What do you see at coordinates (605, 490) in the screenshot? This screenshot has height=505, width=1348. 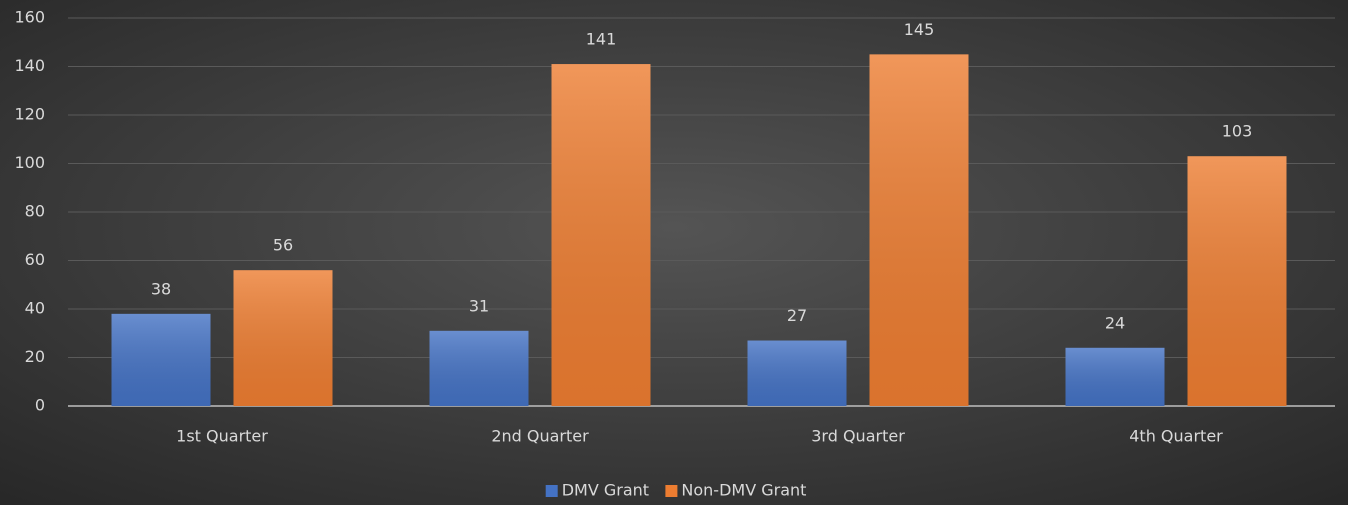 I see `legend-label: DMV Grant` at bounding box center [605, 490].